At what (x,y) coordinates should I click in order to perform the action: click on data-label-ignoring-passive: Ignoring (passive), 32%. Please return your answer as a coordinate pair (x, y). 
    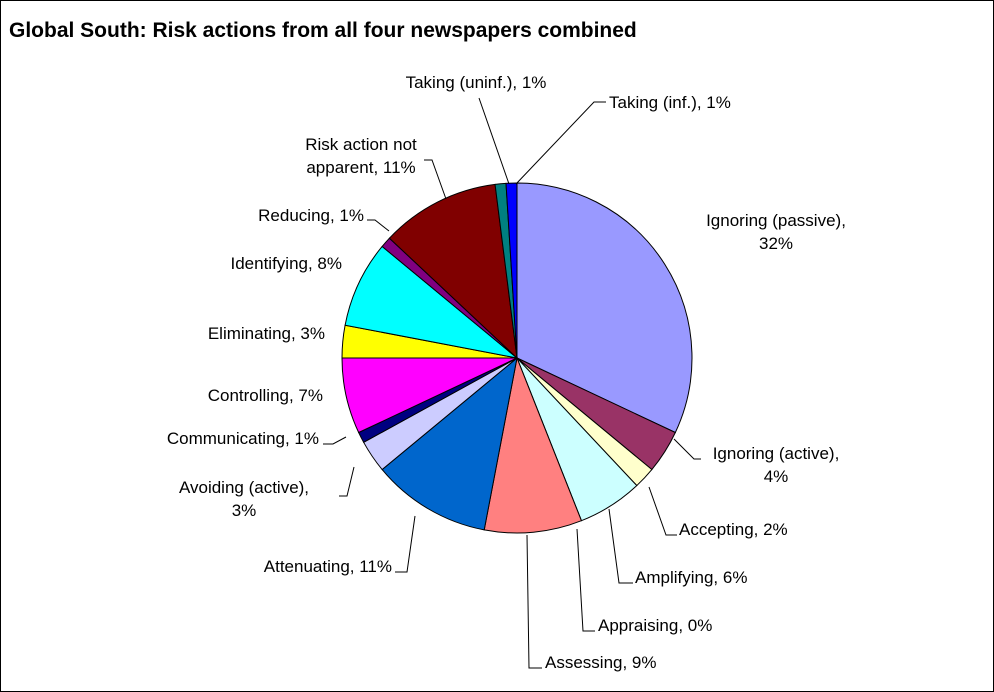
    Looking at the image, I should click on (776, 232).